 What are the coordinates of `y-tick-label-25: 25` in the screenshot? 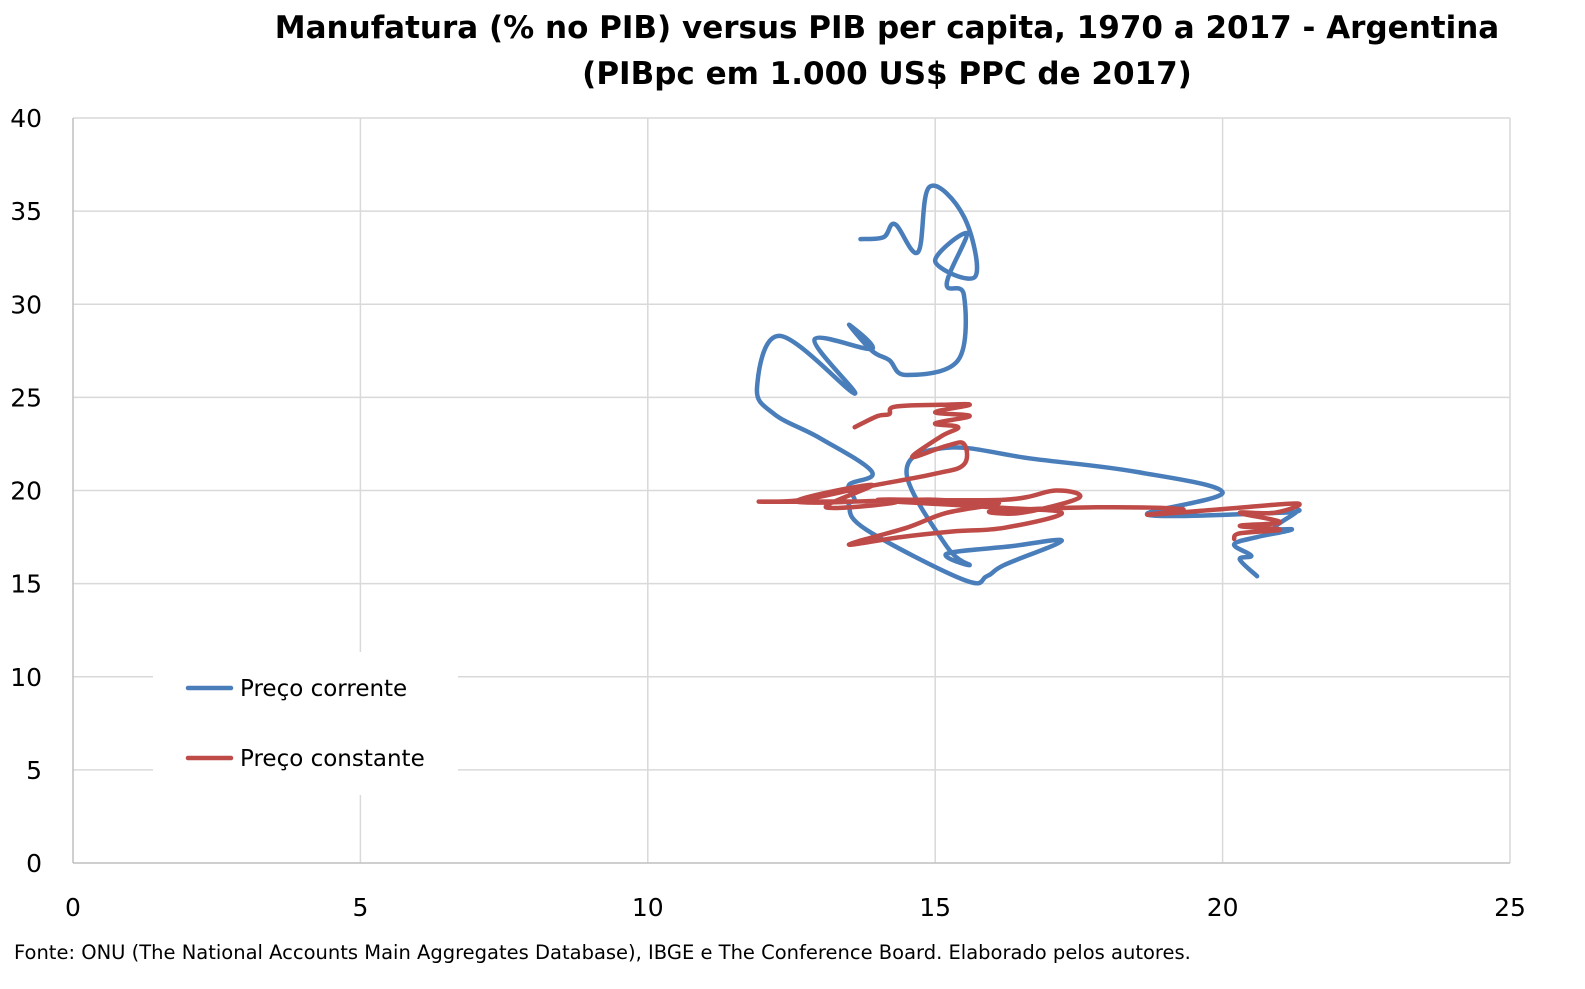 It's located at (26, 397).